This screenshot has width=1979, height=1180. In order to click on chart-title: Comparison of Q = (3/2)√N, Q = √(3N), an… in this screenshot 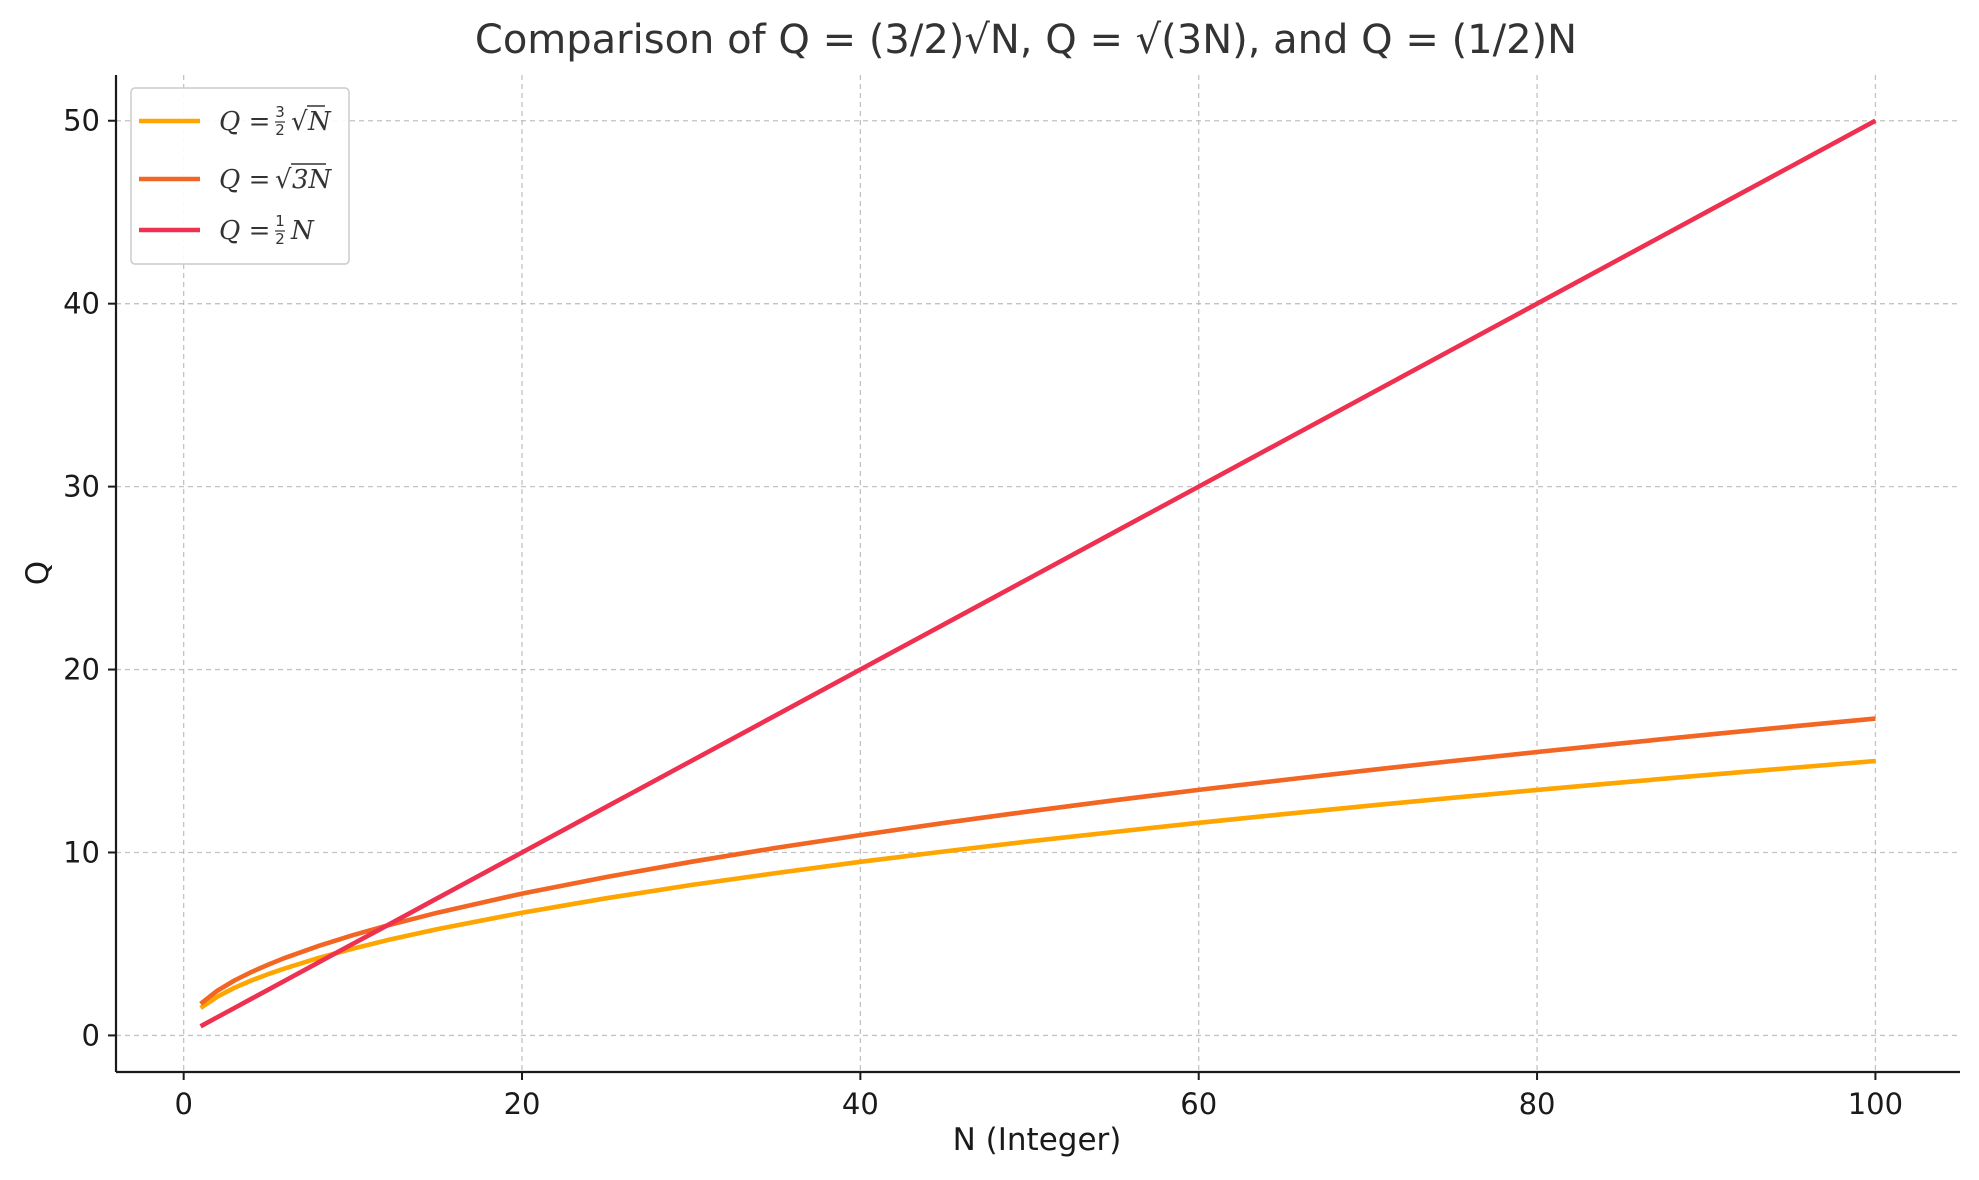, I will do `click(1026, 40)`.